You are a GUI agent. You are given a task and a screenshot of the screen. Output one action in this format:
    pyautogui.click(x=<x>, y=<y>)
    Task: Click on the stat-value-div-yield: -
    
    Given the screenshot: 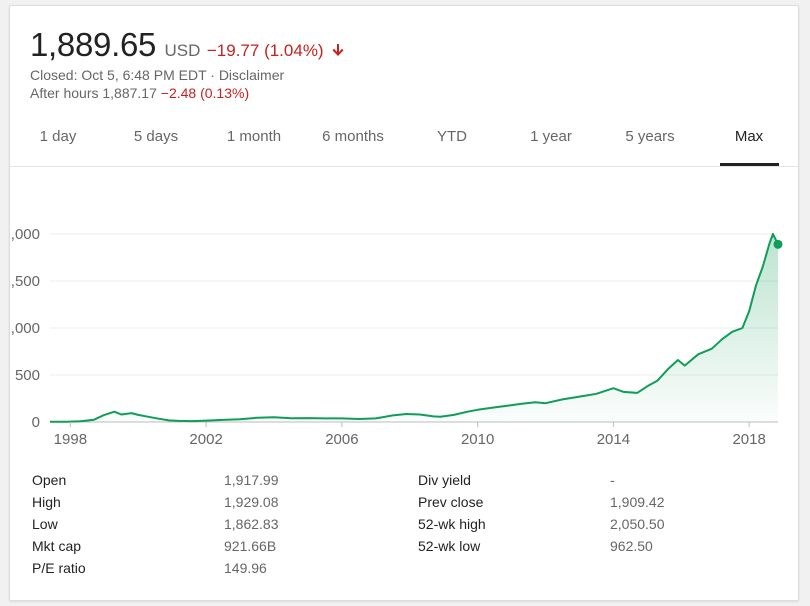 What is the action you would take?
    pyautogui.click(x=612, y=480)
    